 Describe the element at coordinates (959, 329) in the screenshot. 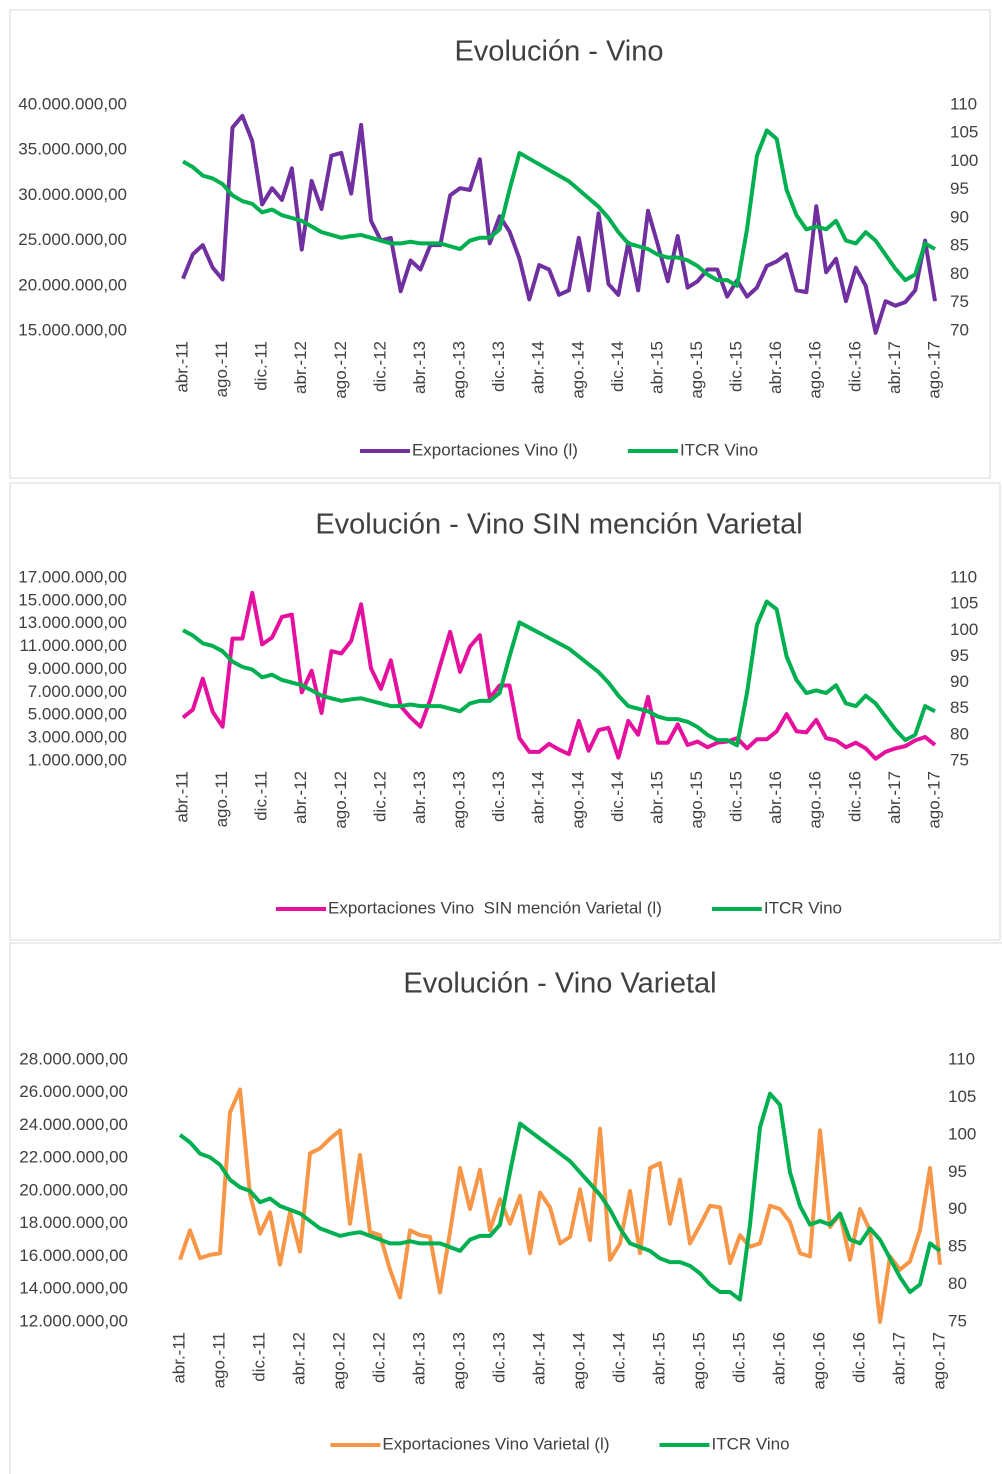

I see `y2-tick-label: 70` at that location.